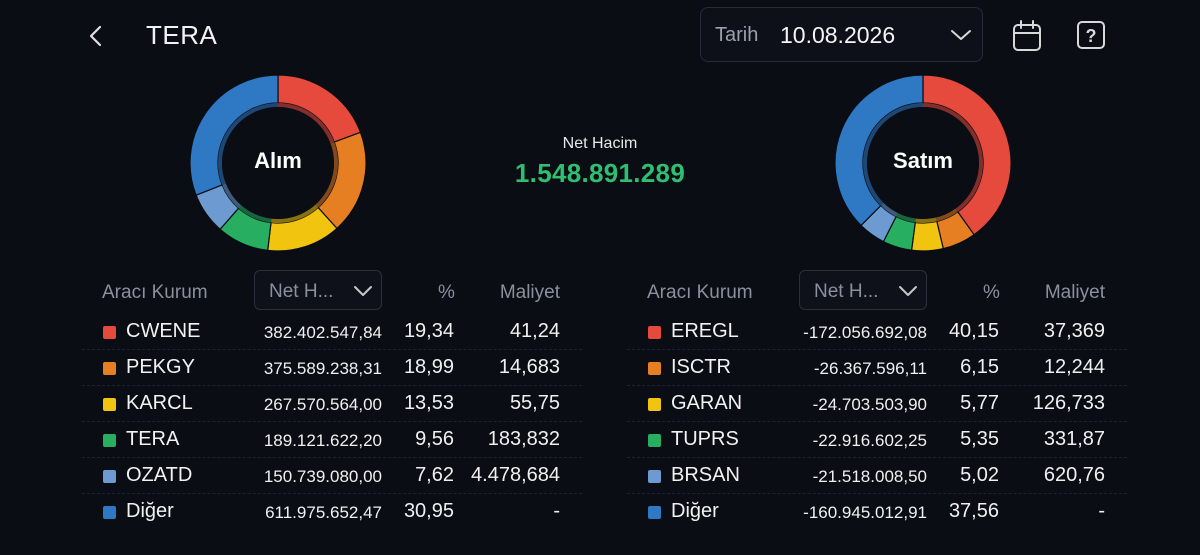  I want to click on date-label: Tarih, so click(737, 35).